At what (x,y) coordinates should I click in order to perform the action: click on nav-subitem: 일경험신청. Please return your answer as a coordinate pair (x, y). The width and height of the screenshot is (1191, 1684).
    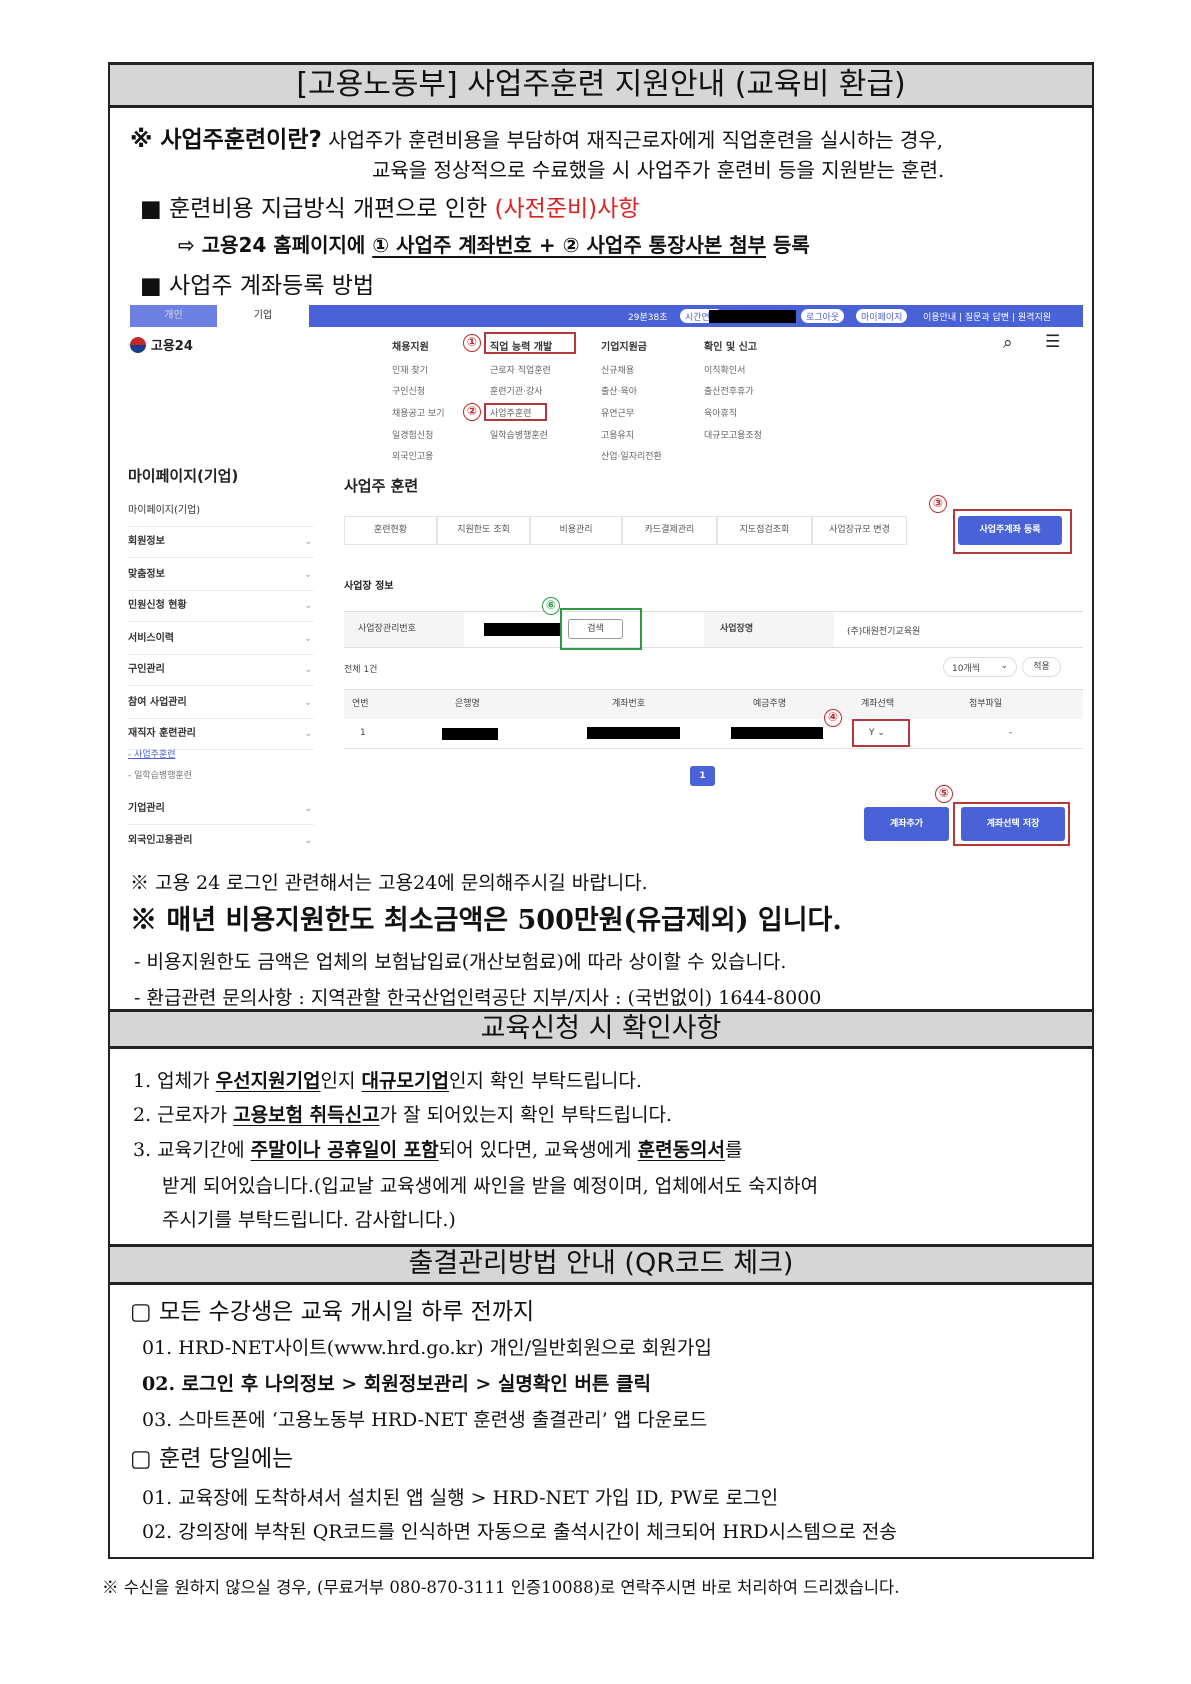
    Looking at the image, I should click on (413, 436).